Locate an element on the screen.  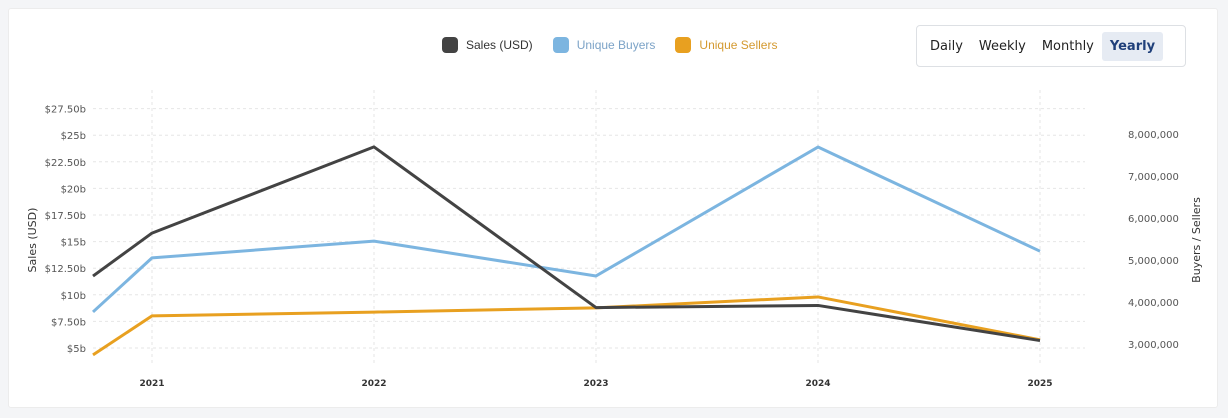
y-left-tick-label: $10b is located at coordinates (73, 296).